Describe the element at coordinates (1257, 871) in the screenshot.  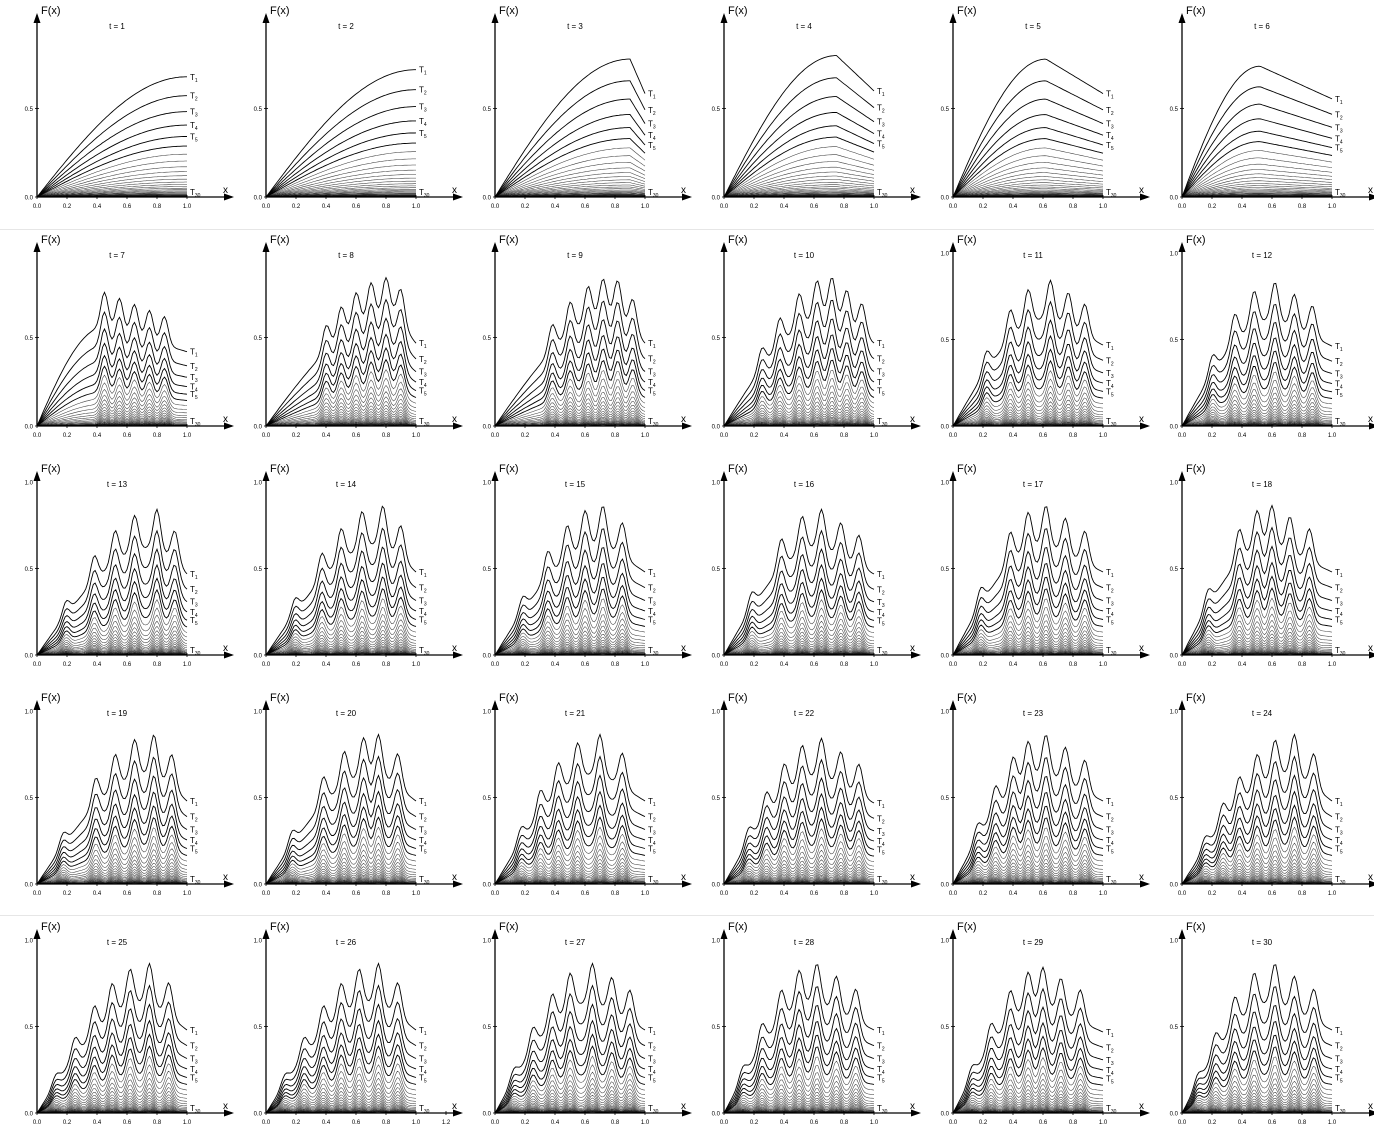
I see `curve-T12` at that location.